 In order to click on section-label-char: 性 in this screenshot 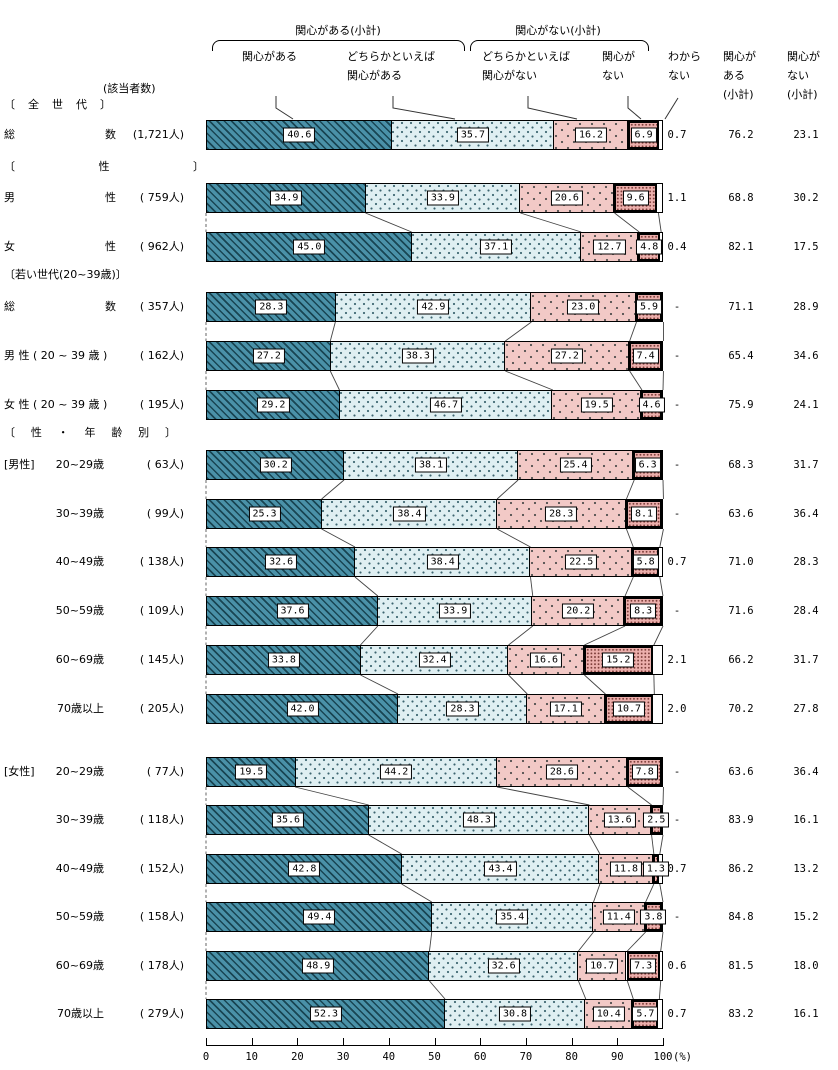, I will do `click(104, 166)`.